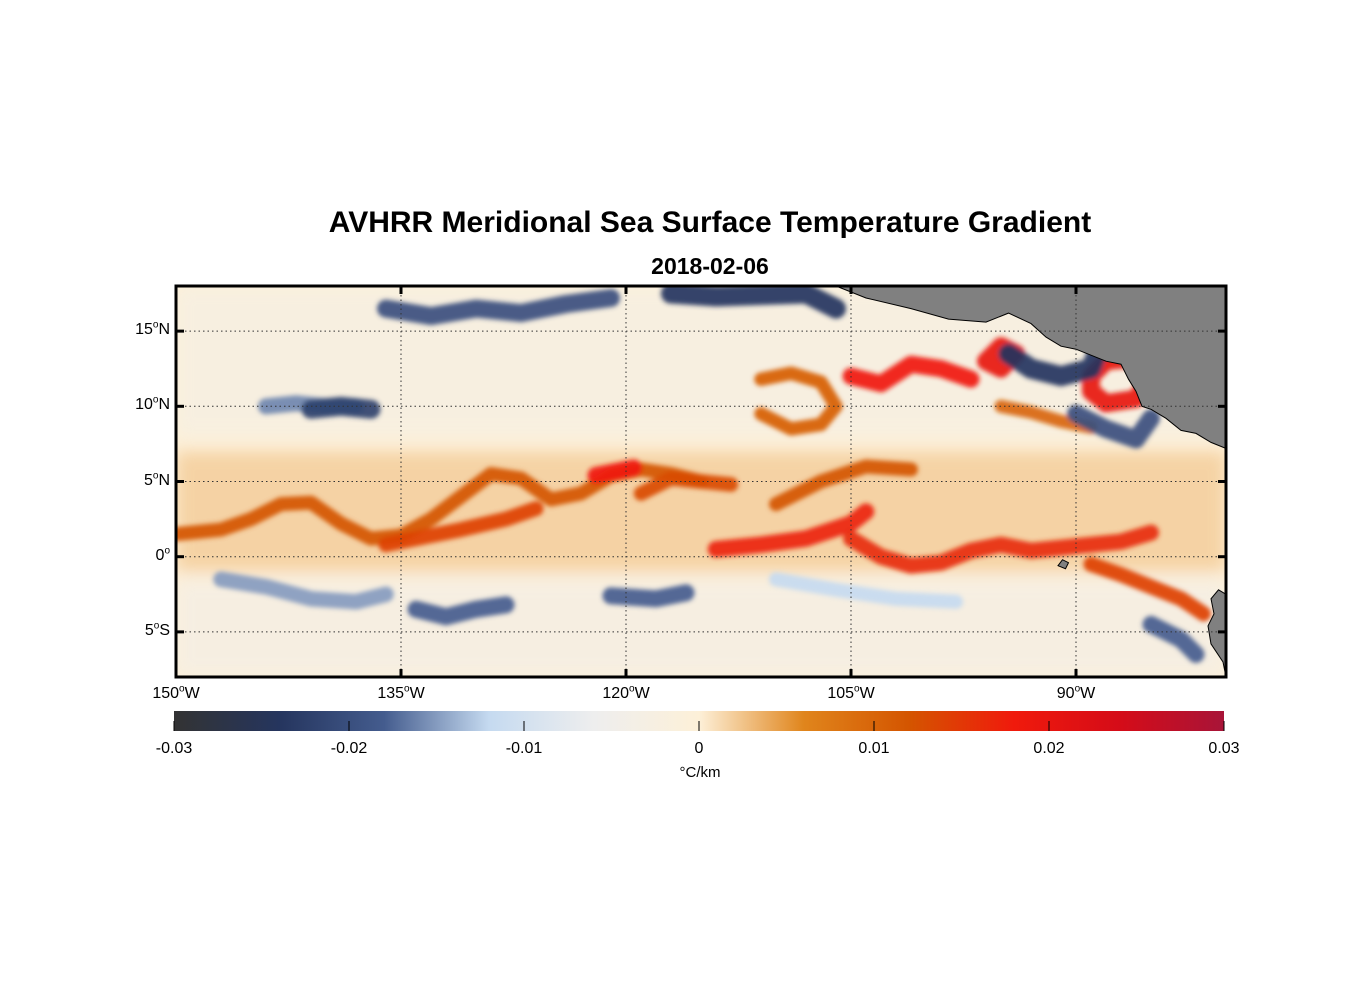 Image resolution: width=1356 pixels, height=1000 pixels. I want to click on lat-tick-label: 5oN, so click(156, 479).